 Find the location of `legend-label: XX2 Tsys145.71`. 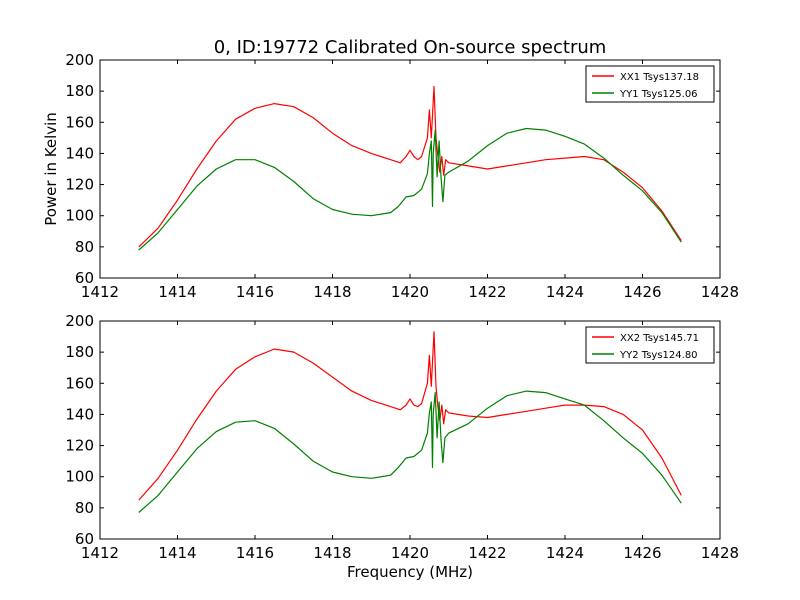

legend-label: XX2 Tsys145.71 is located at coordinates (659, 338).